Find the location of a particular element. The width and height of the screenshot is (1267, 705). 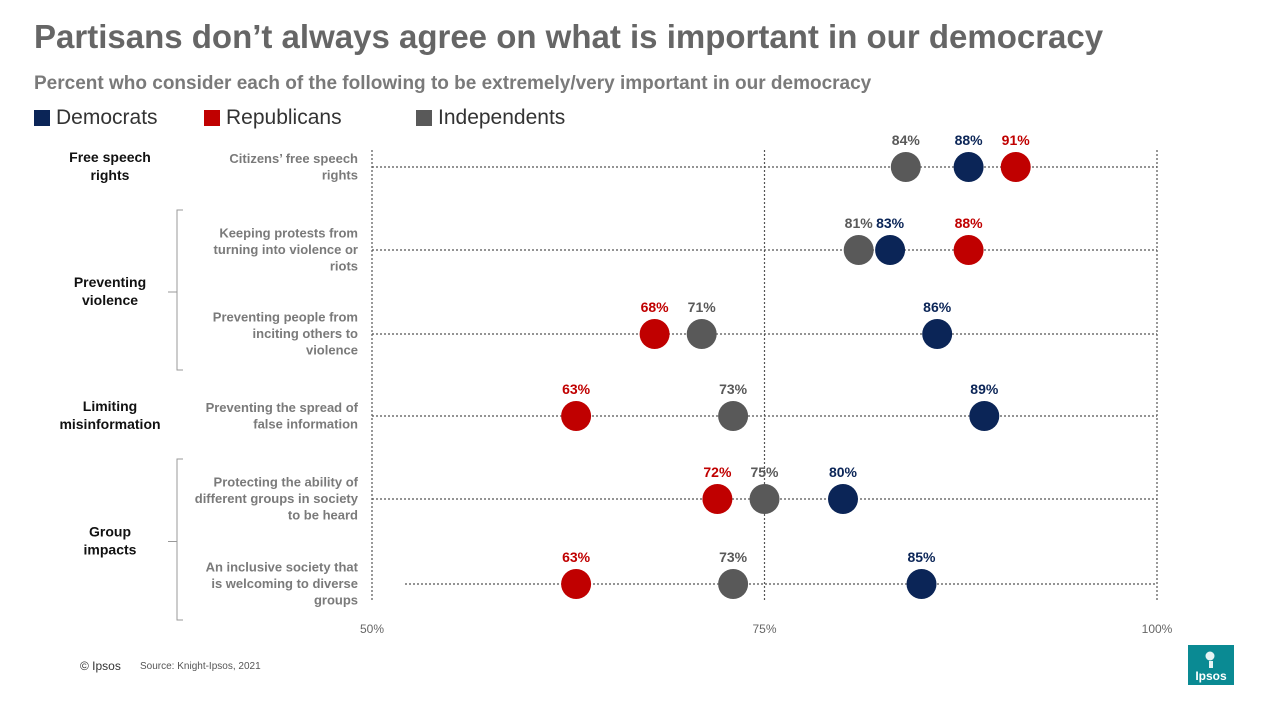

value-label-democrats-5: 85% is located at coordinates (921, 557).